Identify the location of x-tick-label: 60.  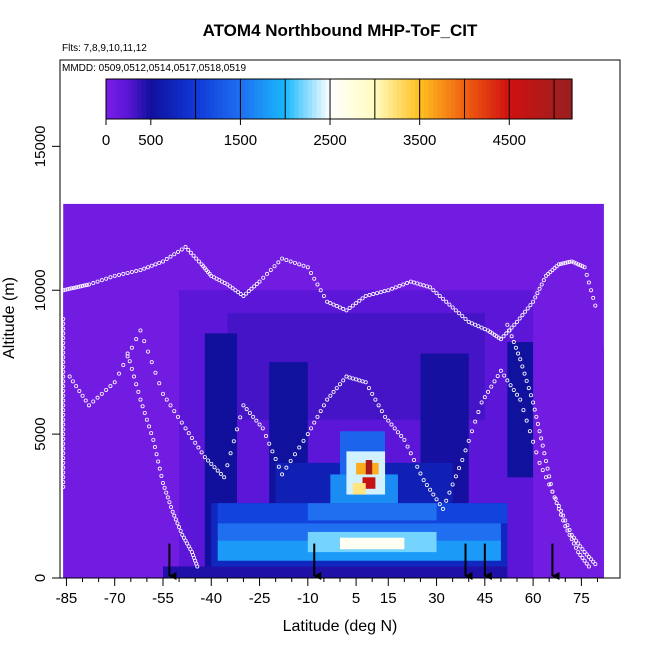
(533, 598).